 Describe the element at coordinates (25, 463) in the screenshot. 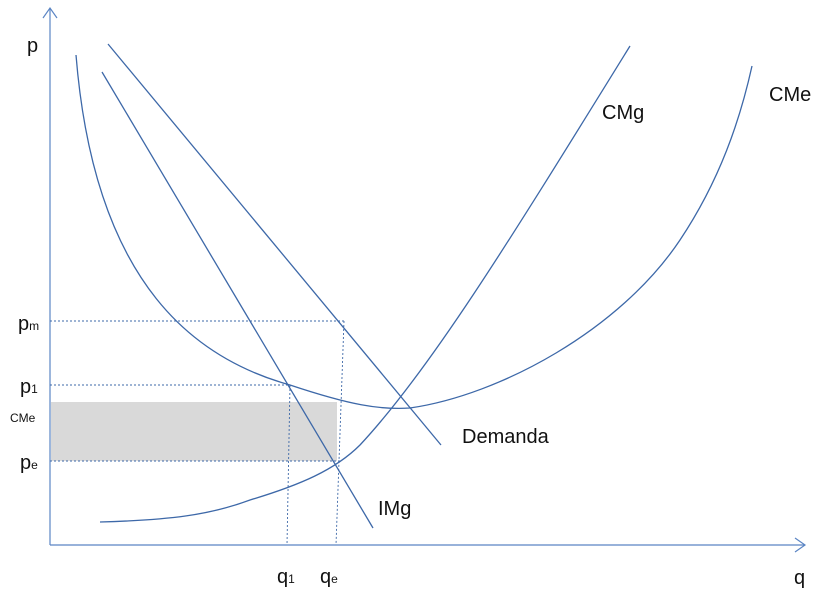

I see `pe-label-base: p` at that location.